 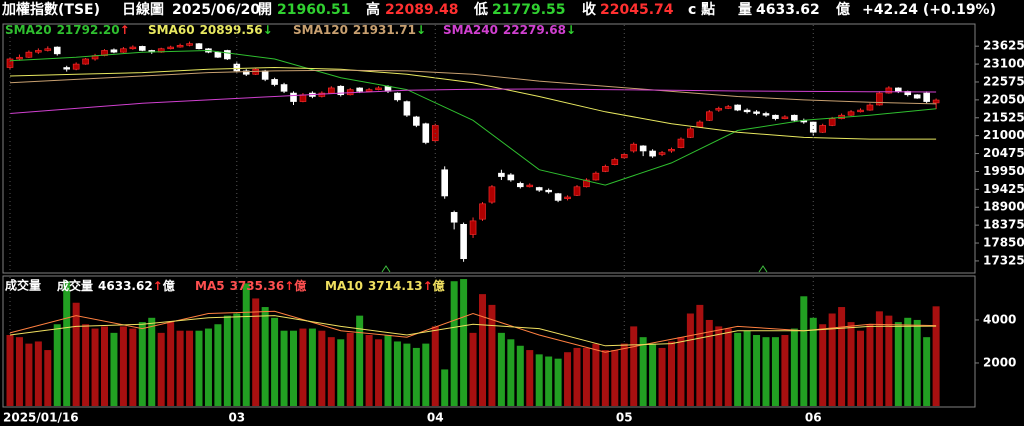 I want to click on volume-unit: 億, so click(x=843, y=9).